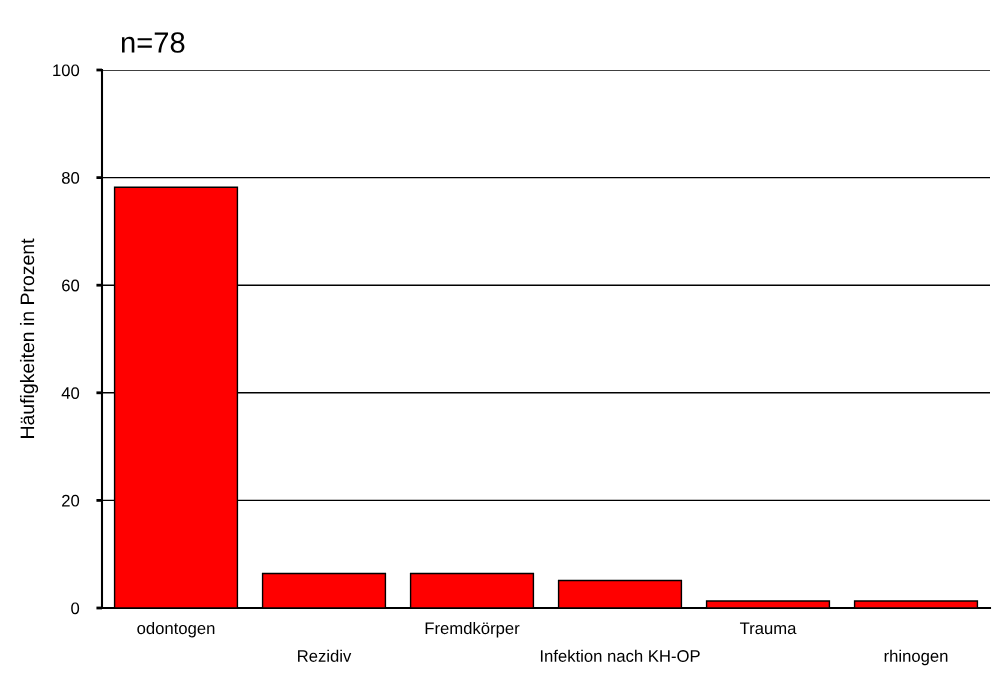 This screenshot has height=675, width=1003. What do you see at coordinates (70, 178) in the screenshot?
I see `y-tick-label: 80` at bounding box center [70, 178].